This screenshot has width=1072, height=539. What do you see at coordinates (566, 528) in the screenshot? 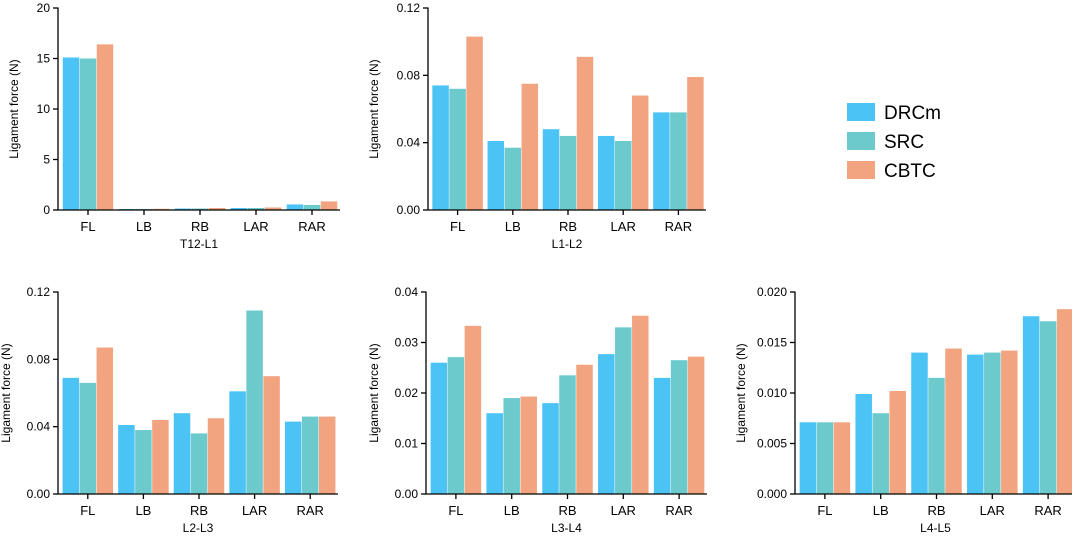
I see `chart-title: L3-L4` at bounding box center [566, 528].